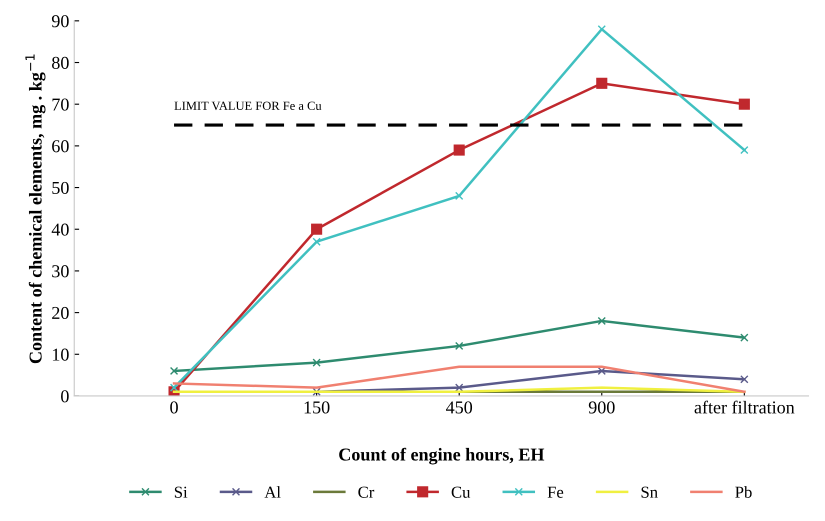 This screenshot has height=521, width=825. What do you see at coordinates (461, 492) in the screenshot?
I see `legend-label: Cu` at bounding box center [461, 492].